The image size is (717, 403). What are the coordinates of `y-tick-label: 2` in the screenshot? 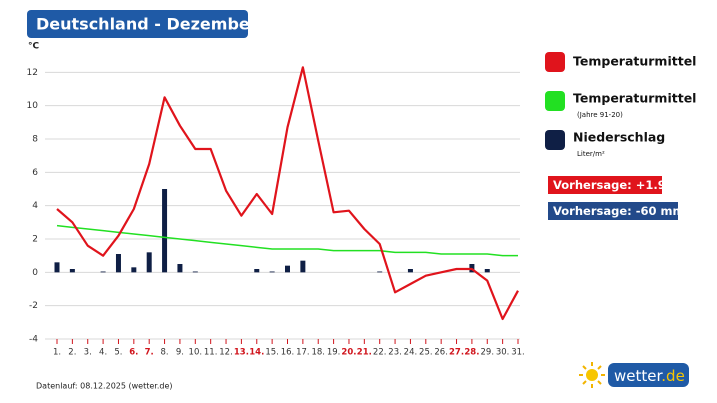 It's located at (35, 240).